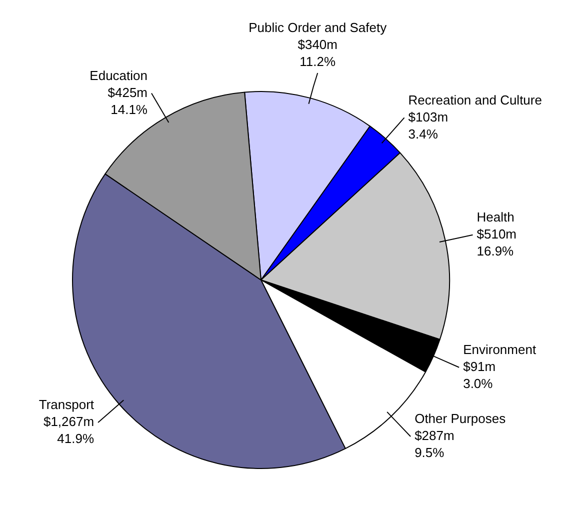 This screenshot has height=509, width=567. I want to click on data-label: $91m 3.0%, so click(479, 374).